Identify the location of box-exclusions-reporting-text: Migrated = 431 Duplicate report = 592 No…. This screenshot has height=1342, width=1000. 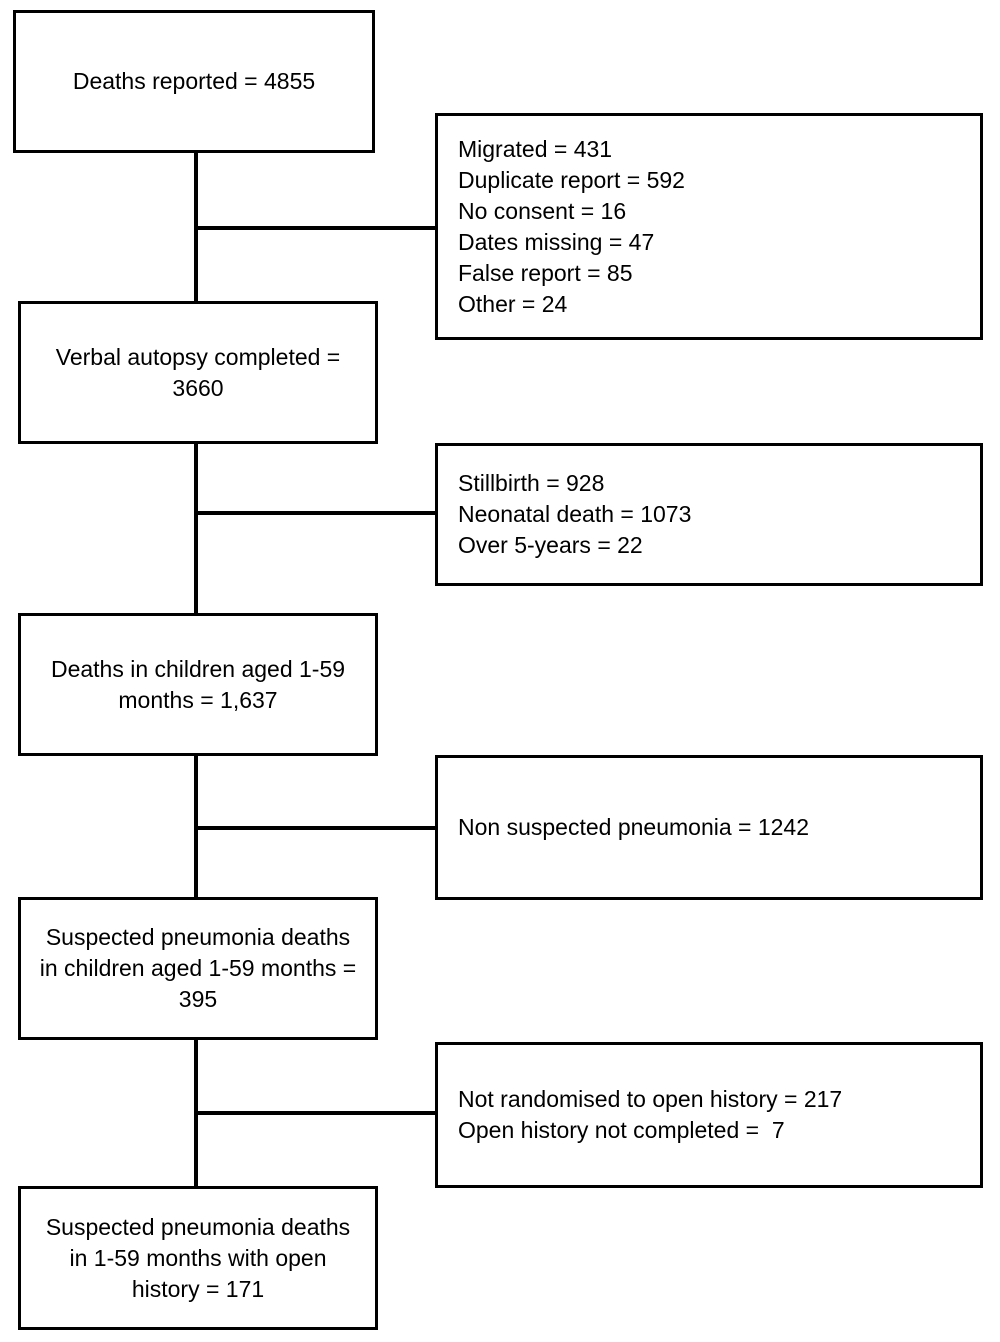
(571, 226).